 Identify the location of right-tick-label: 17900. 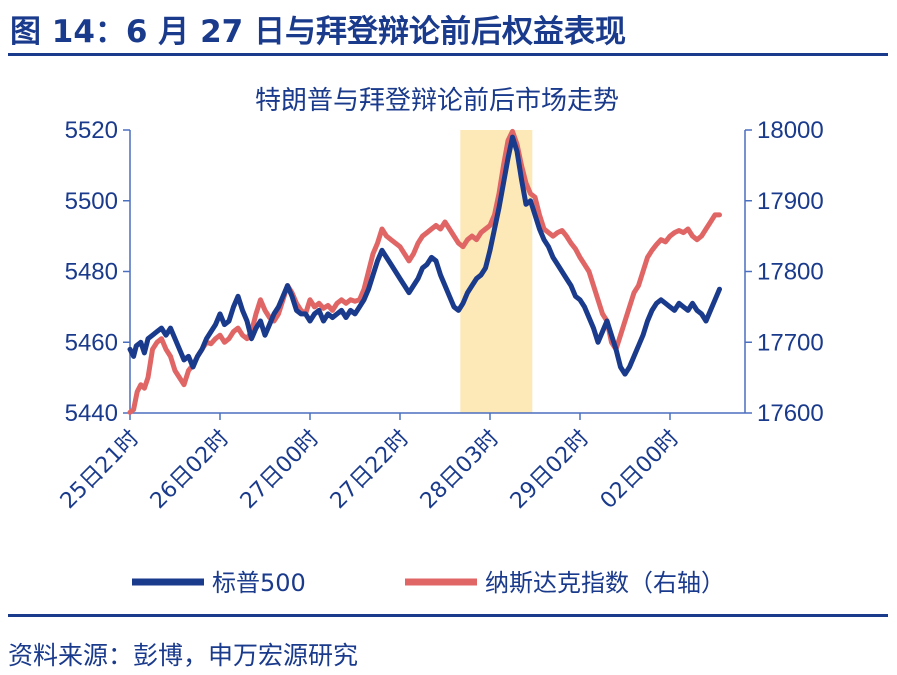
(790, 201).